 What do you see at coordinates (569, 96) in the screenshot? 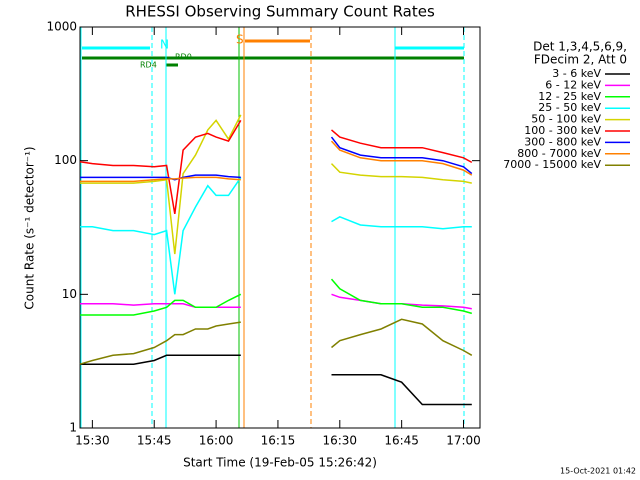
I see `legend-label: 12 - 25 keV` at bounding box center [569, 96].